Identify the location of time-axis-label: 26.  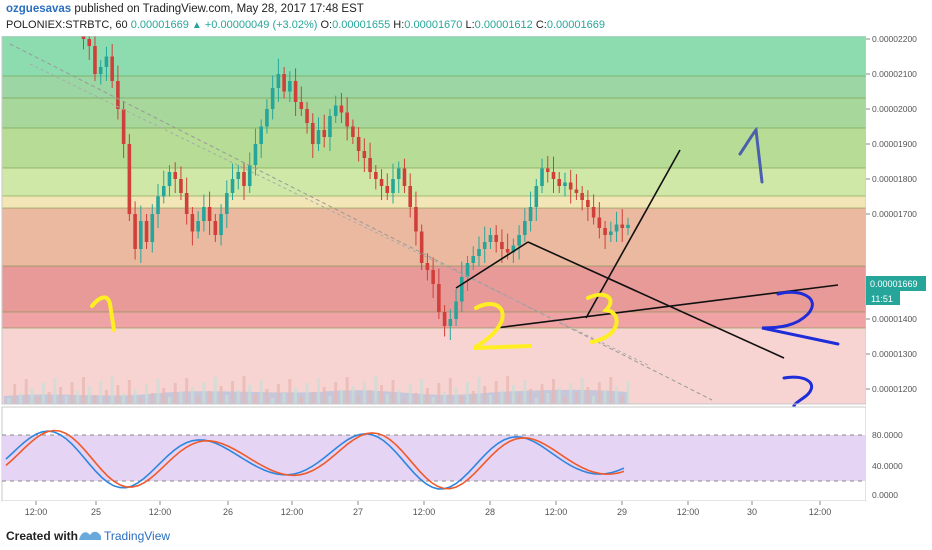
(228, 512).